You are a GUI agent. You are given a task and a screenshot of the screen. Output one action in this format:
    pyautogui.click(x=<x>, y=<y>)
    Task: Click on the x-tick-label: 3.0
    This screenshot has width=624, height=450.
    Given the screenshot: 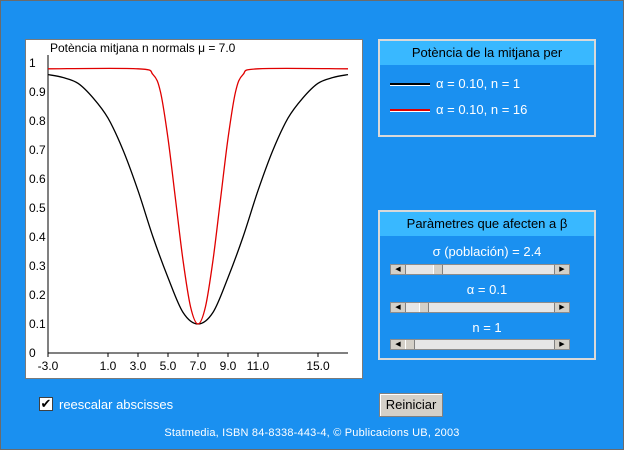 What is the action you would take?
    pyautogui.click(x=138, y=366)
    